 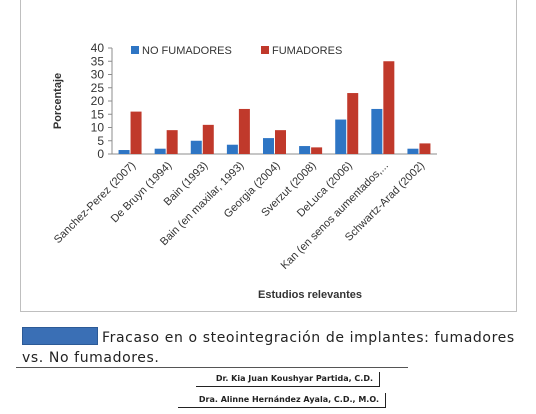 What do you see at coordinates (212, 367) in the screenshot?
I see `separator-line` at bounding box center [212, 367].